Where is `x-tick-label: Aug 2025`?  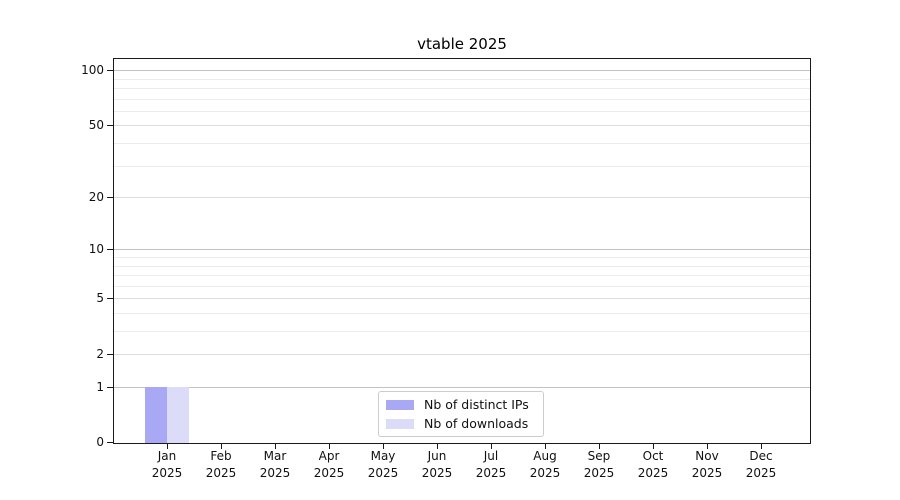 x-tick-label: Aug 2025 is located at coordinates (545, 464).